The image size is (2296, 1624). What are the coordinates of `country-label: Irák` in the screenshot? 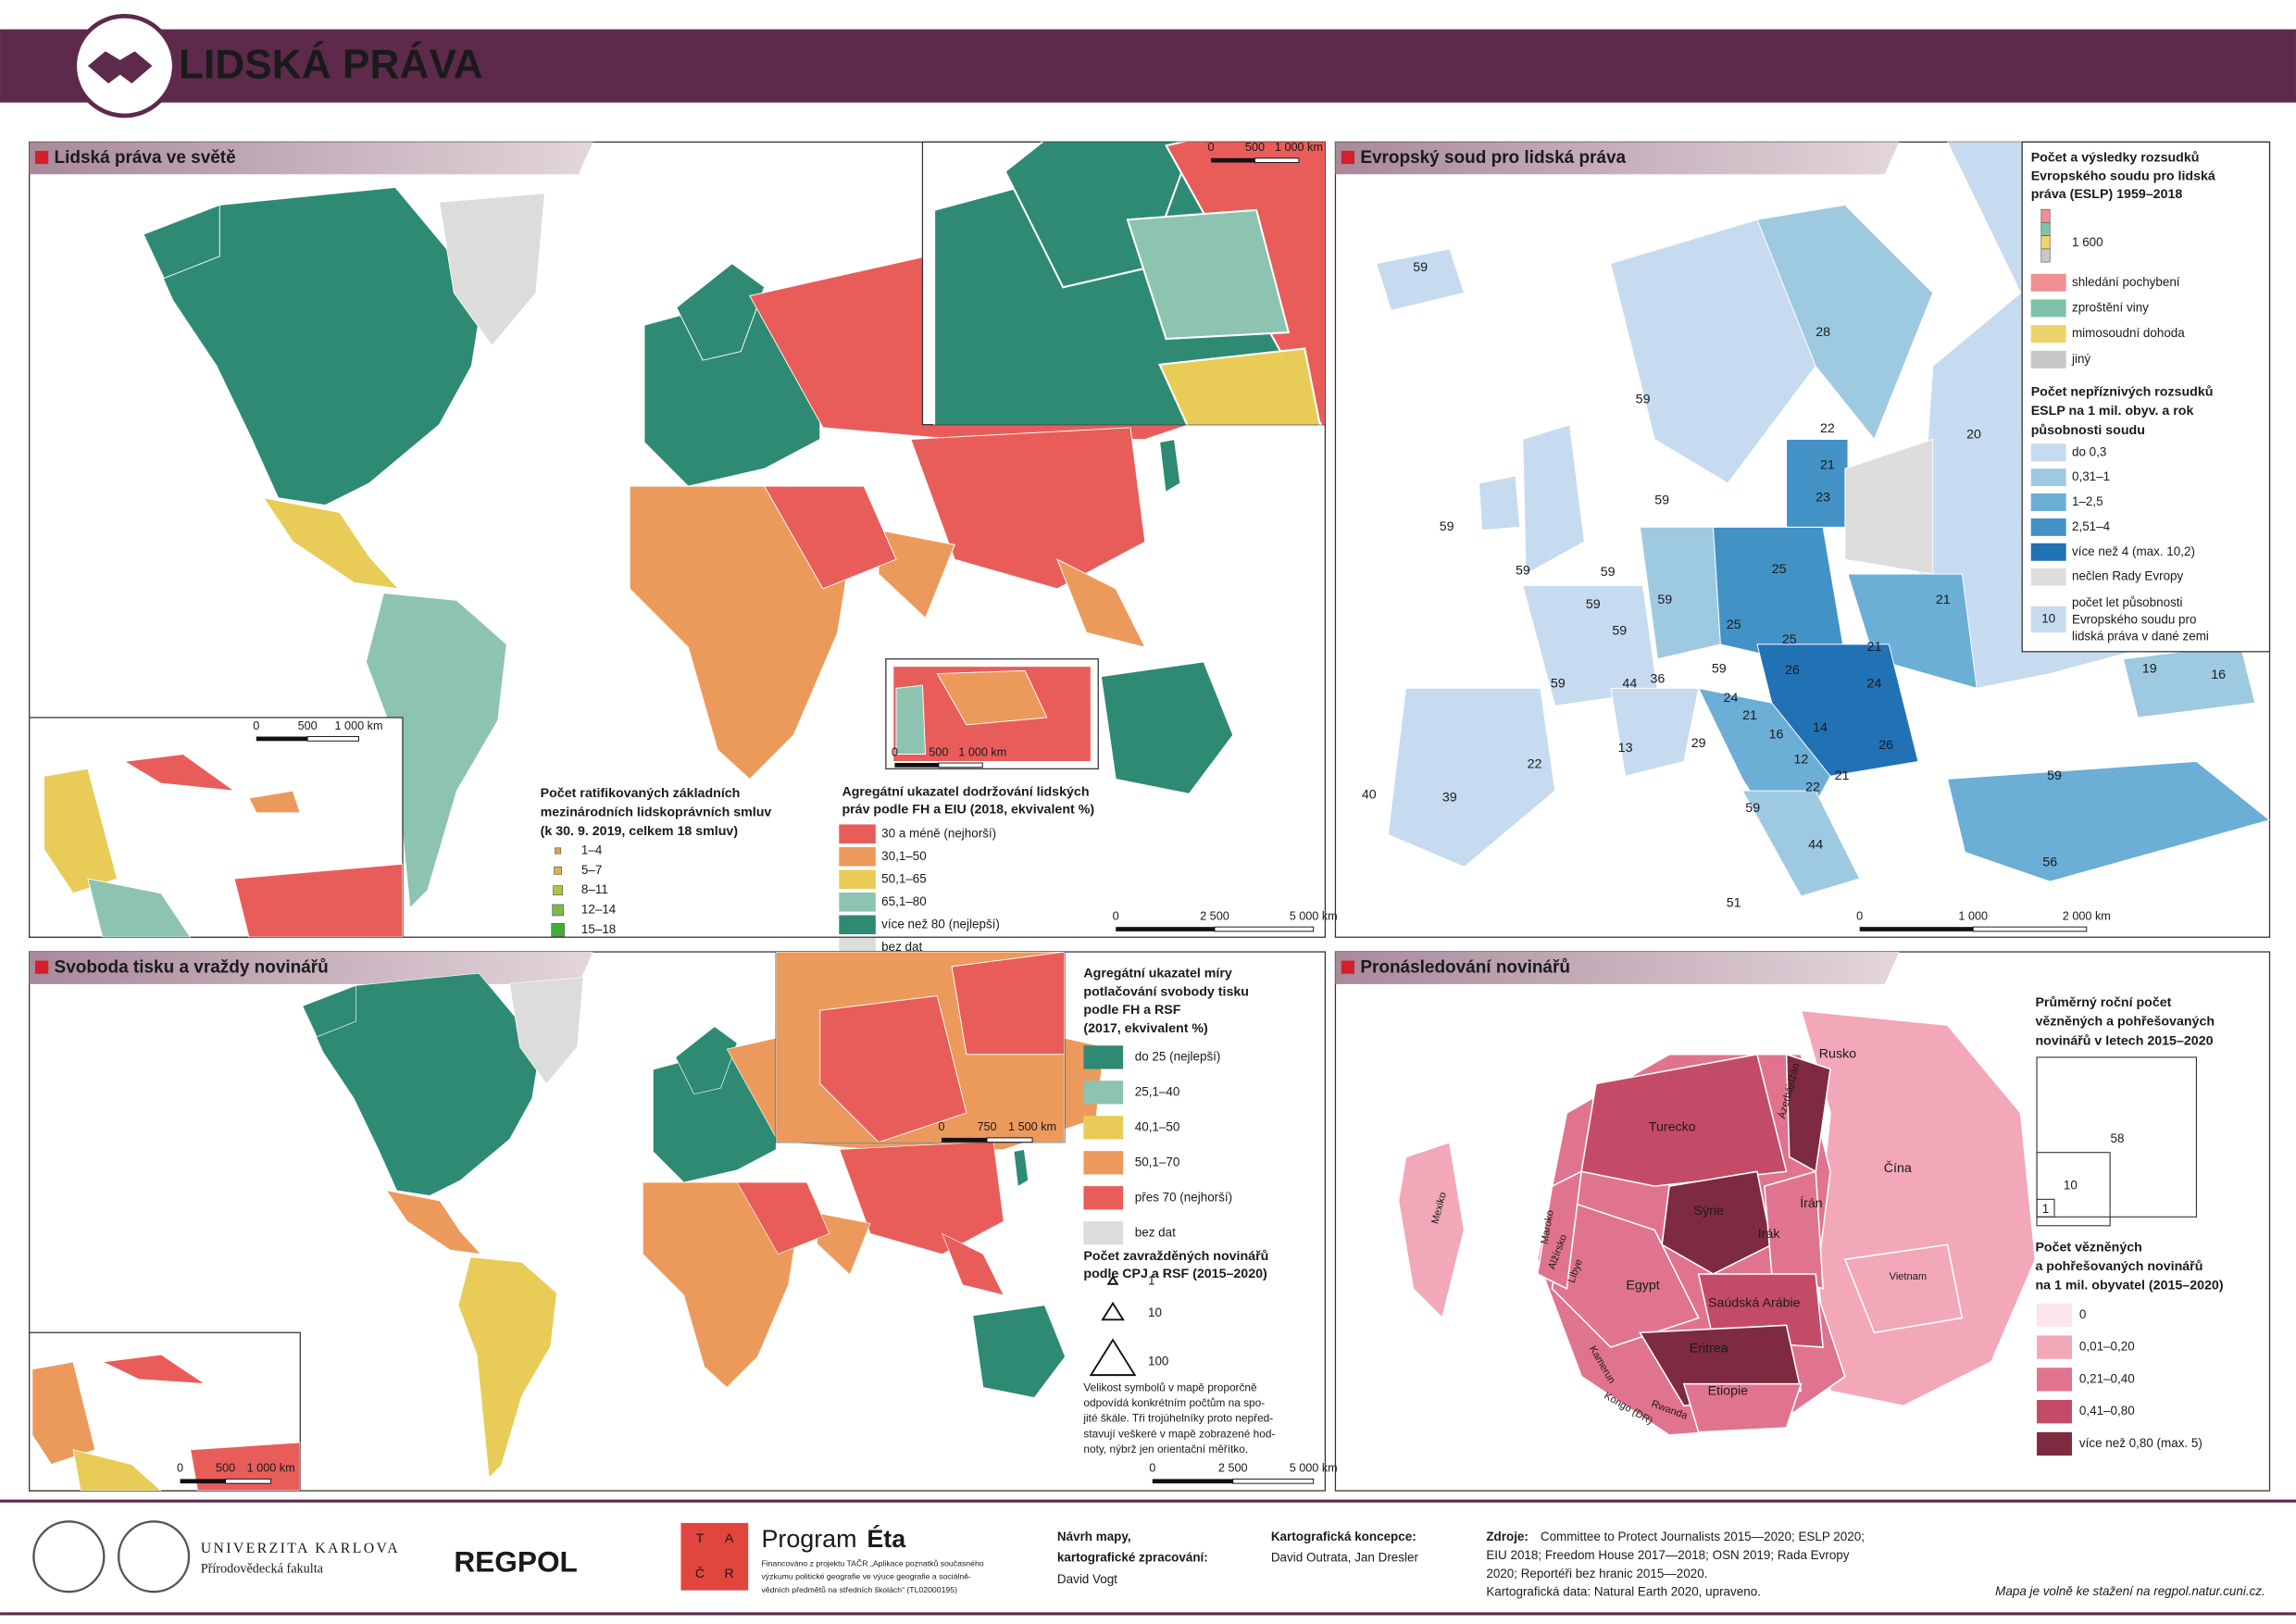 It's located at (1769, 1234).